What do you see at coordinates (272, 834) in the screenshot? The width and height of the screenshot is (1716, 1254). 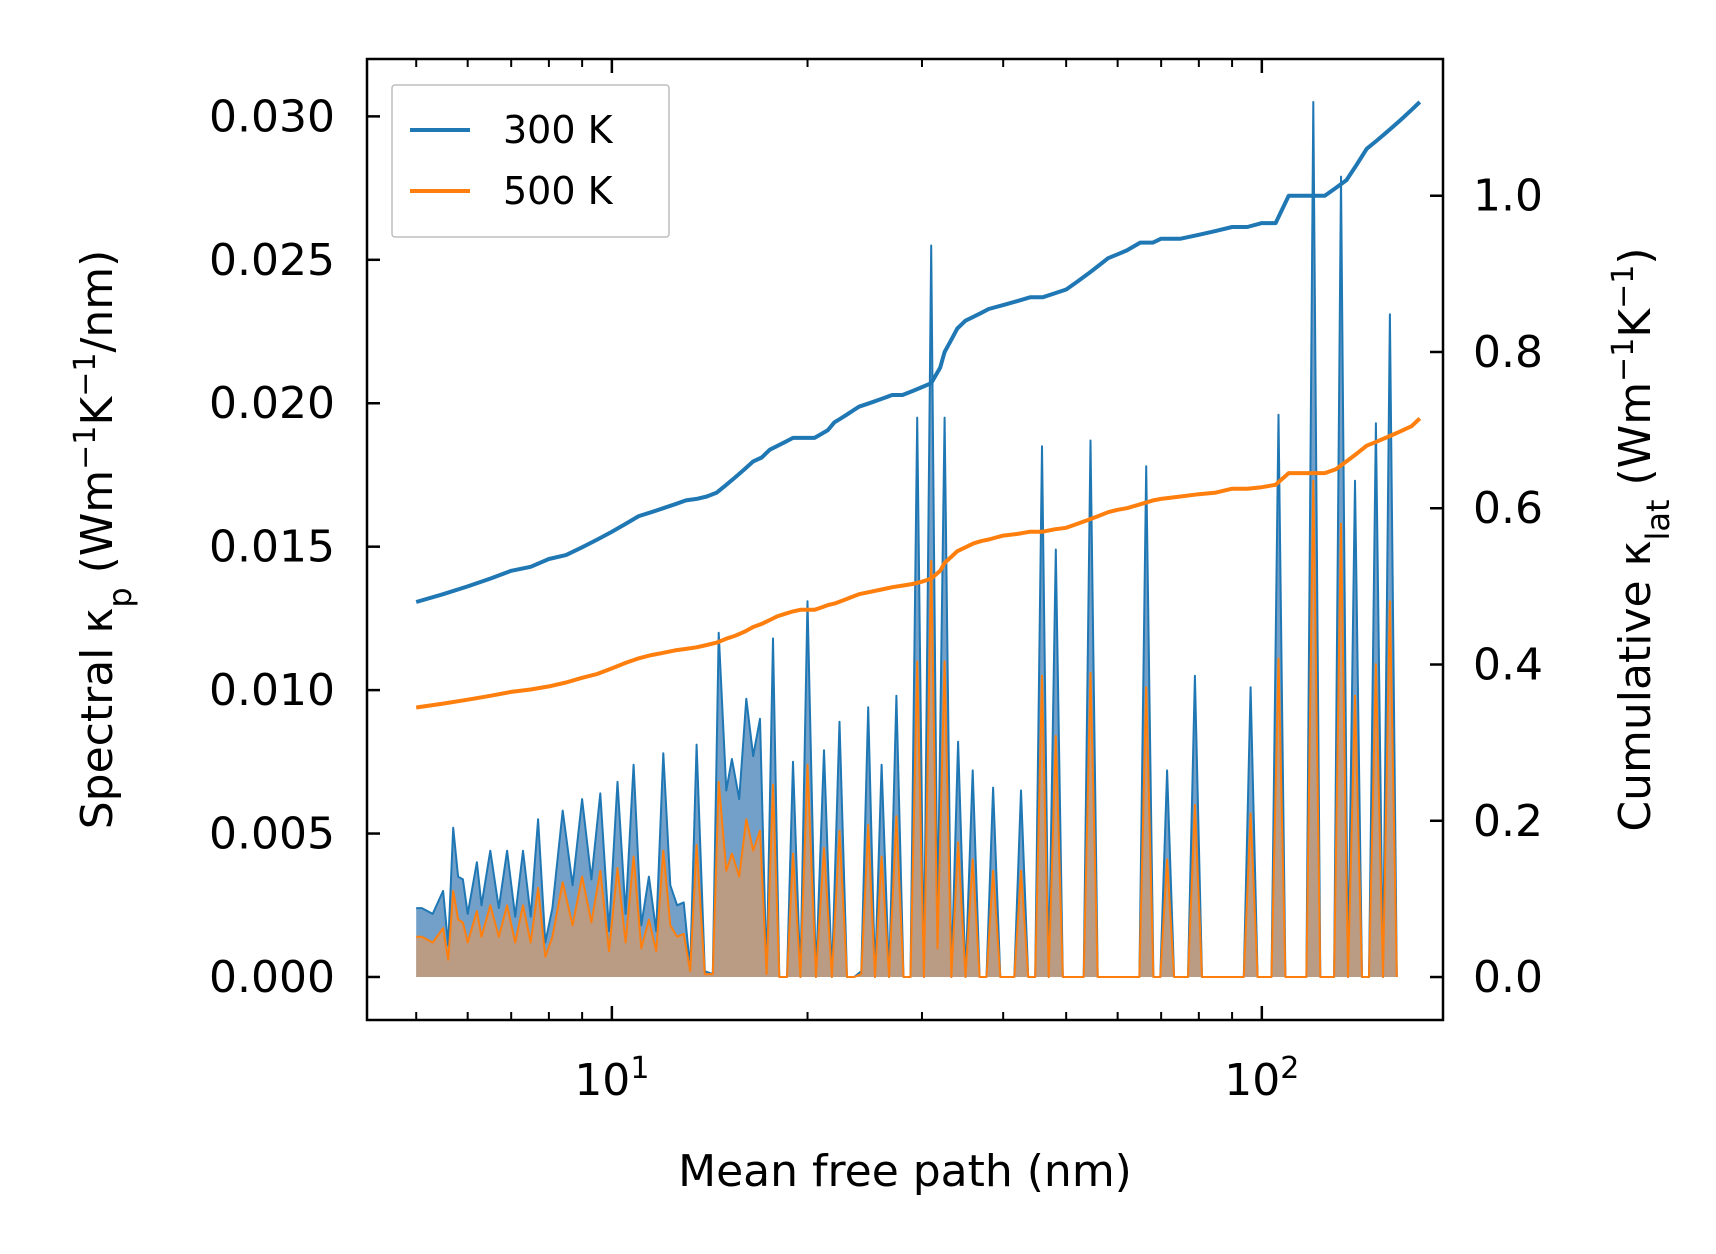 I see `y-left-tick-label: 0.005` at bounding box center [272, 834].